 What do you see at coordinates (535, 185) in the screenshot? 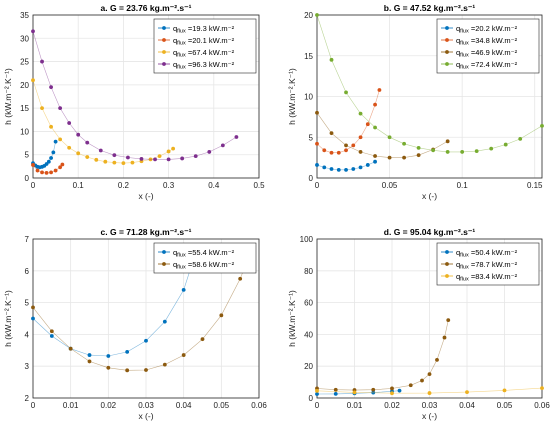
I see `x-tick-label: 0.15` at bounding box center [535, 185].